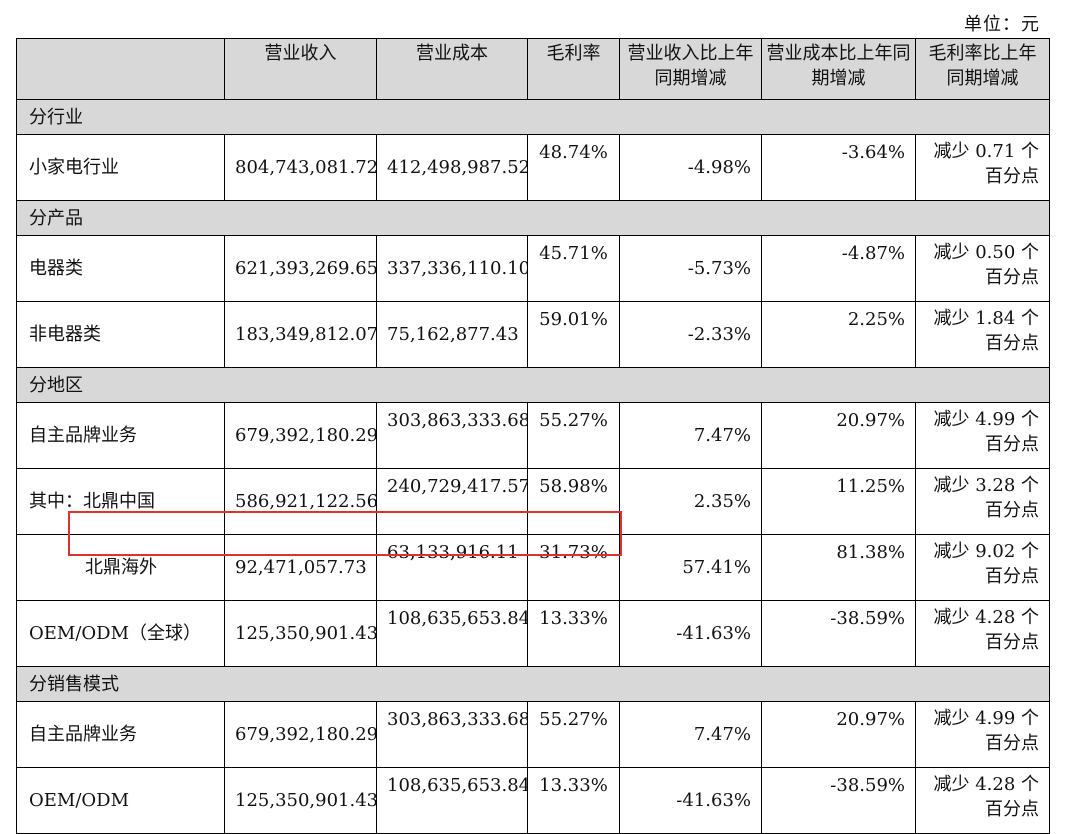  I want to click on cost-change-cell: 81.38%, so click(838, 567).